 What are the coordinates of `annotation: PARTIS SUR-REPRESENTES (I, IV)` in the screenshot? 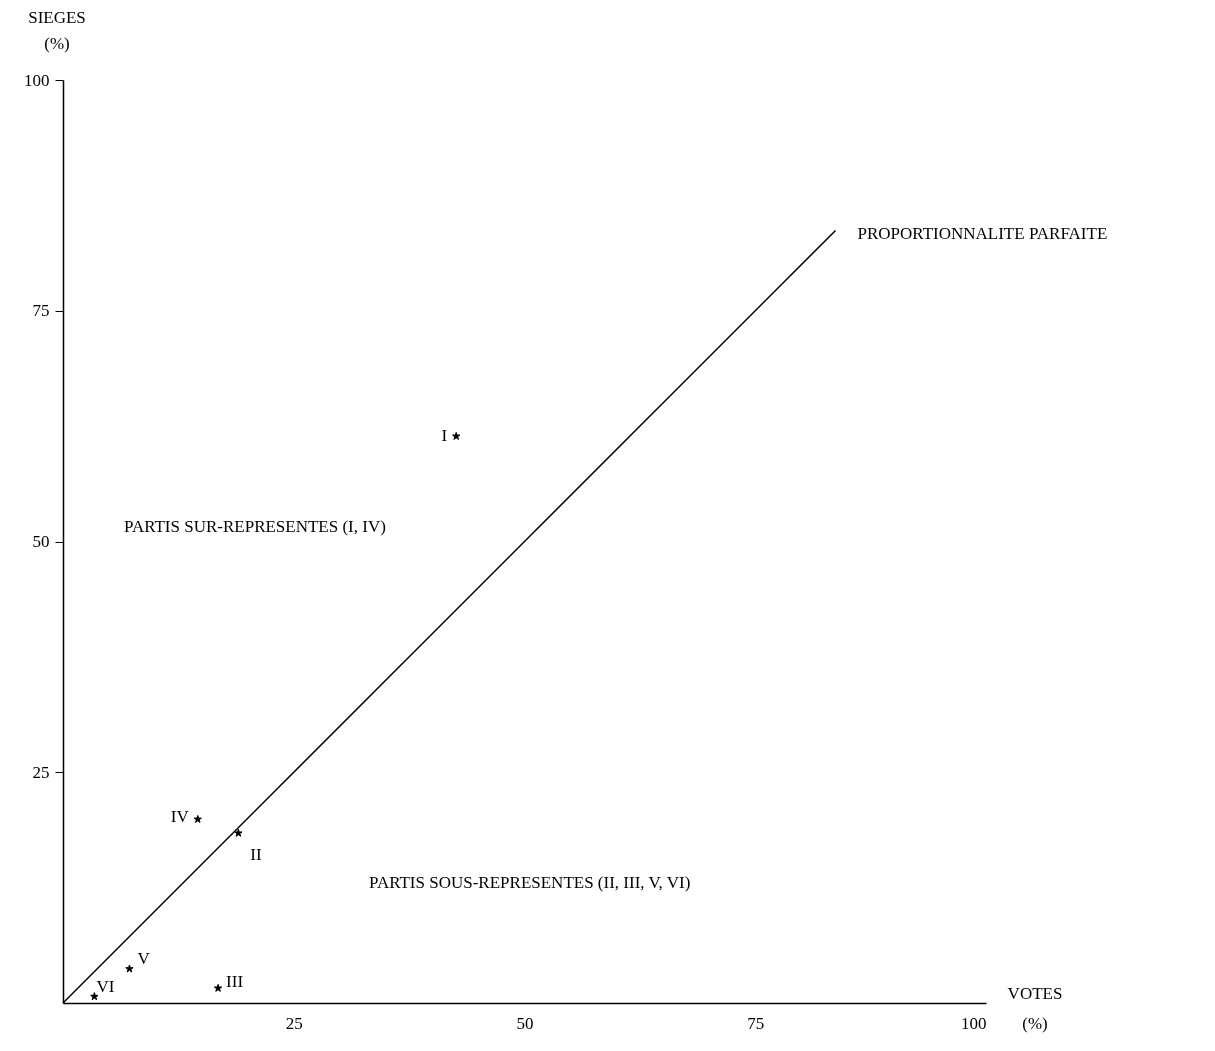 It's located at (255, 526).